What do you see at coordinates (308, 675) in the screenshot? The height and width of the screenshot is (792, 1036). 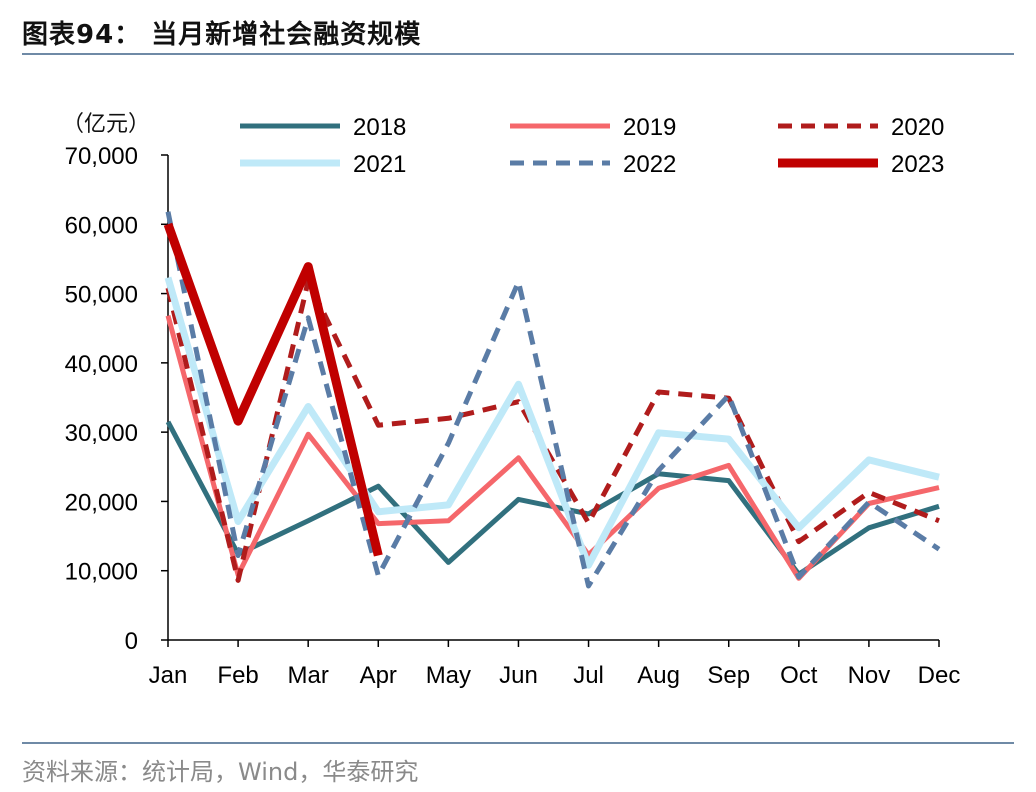 I see `x-tick-label: Mar` at bounding box center [308, 675].